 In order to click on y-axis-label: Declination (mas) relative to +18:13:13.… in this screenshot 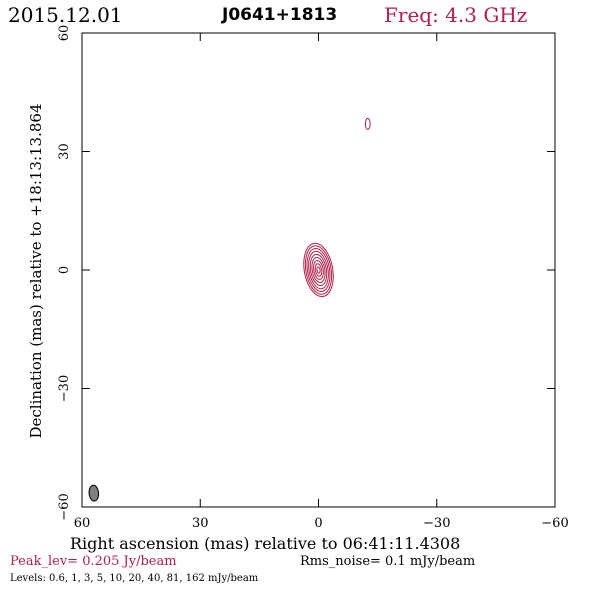, I will do `click(36, 270)`.